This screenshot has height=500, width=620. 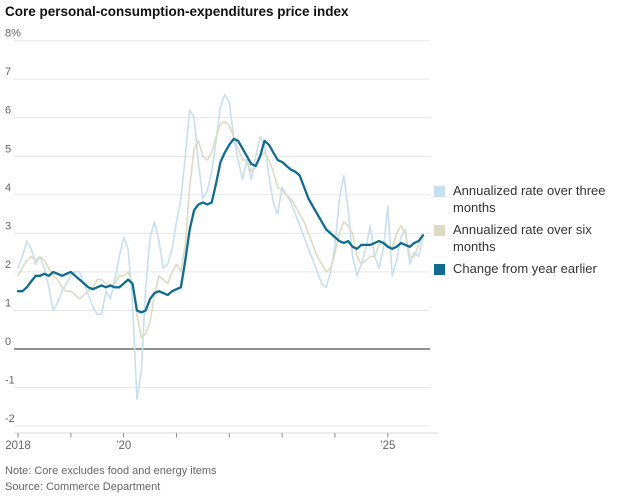 I want to click on legend-swatch-six-month, so click(x=439, y=230).